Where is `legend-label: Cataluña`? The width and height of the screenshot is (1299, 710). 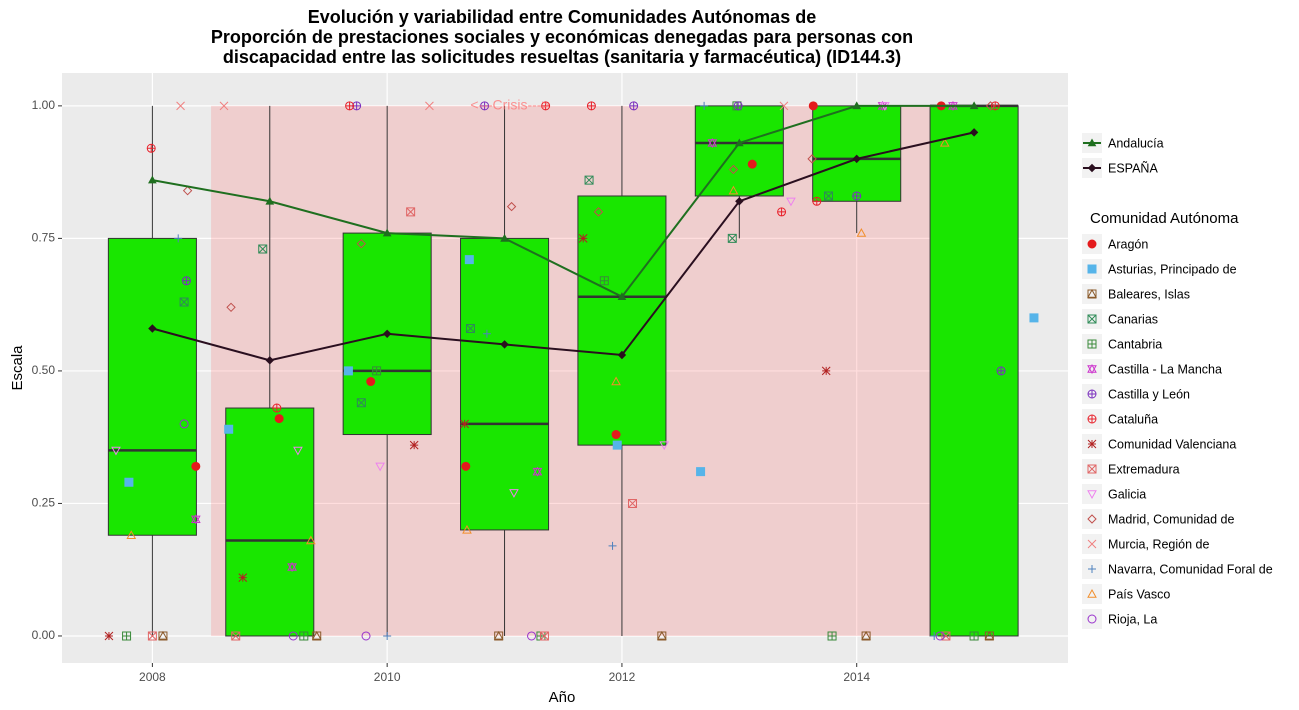
legend-label: Cataluña is located at coordinates (1133, 419).